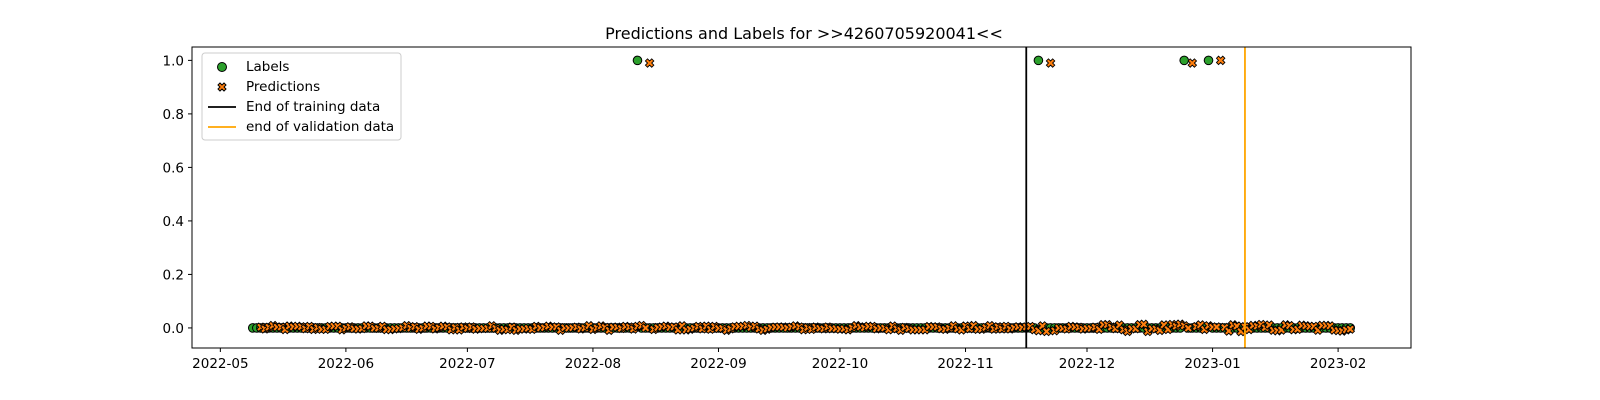 This screenshot has height=400, width=1600. I want to click on y-tick-label: 0.2, so click(173, 275).